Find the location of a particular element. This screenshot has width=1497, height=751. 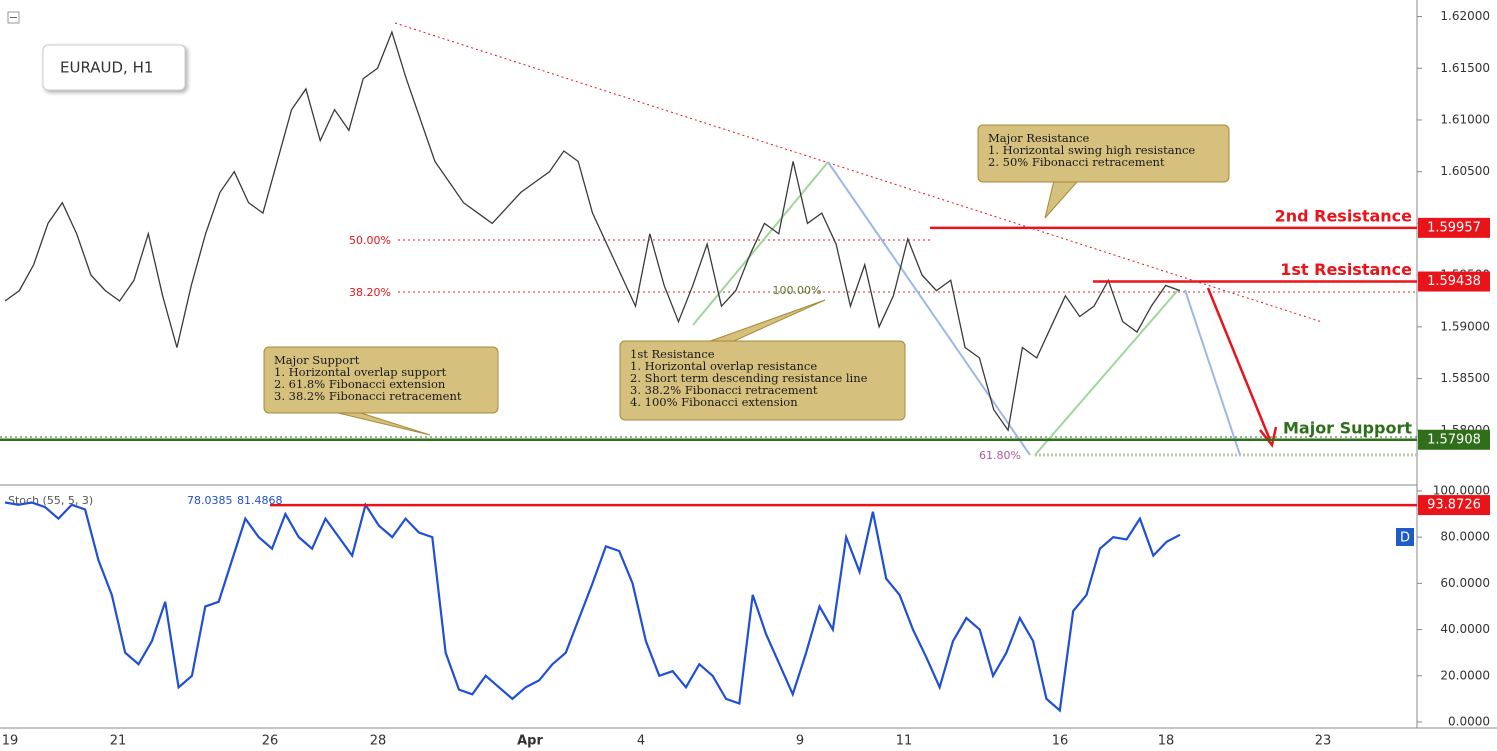

y-tick-label: 60.0000 is located at coordinates (1465, 583).